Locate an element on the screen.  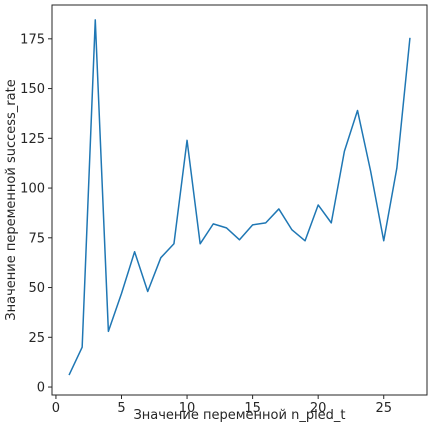
x-axis-label: Значение переменной n_pled_t is located at coordinates (239, 415).